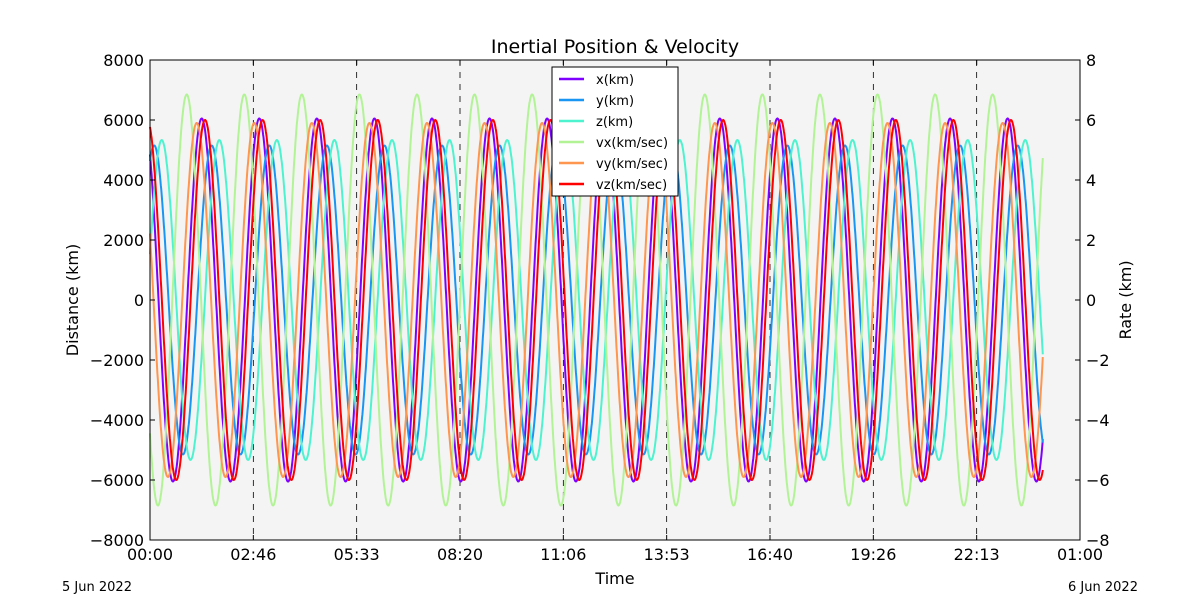 This screenshot has height=604, width=1200. I want to click on x-tick-label: 13:53, so click(667, 554).